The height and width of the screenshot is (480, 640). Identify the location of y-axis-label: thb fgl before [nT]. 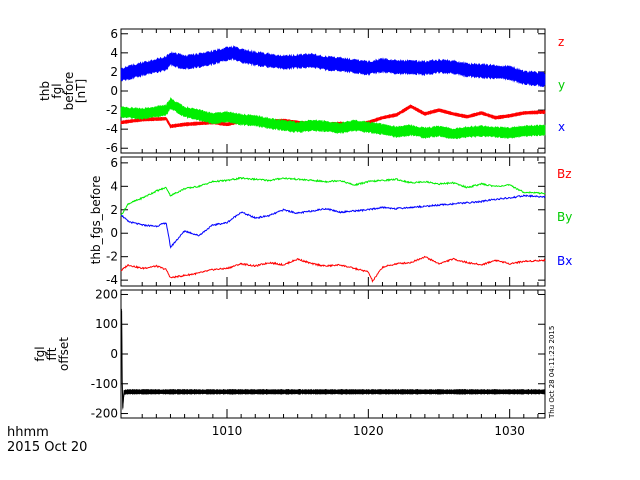
(63, 91).